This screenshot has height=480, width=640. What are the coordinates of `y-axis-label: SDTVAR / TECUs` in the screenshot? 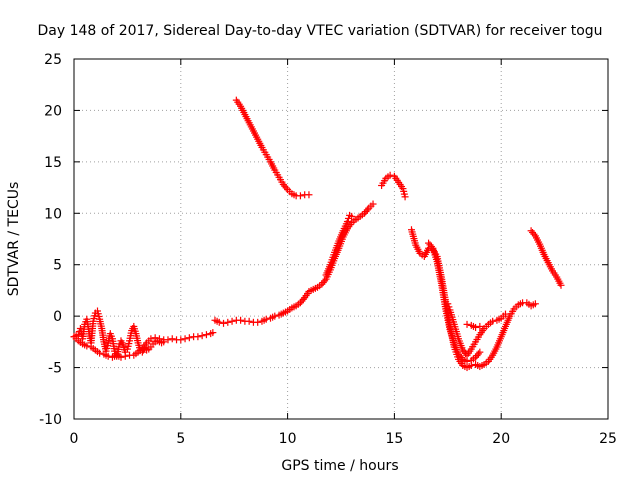 It's located at (14, 239).